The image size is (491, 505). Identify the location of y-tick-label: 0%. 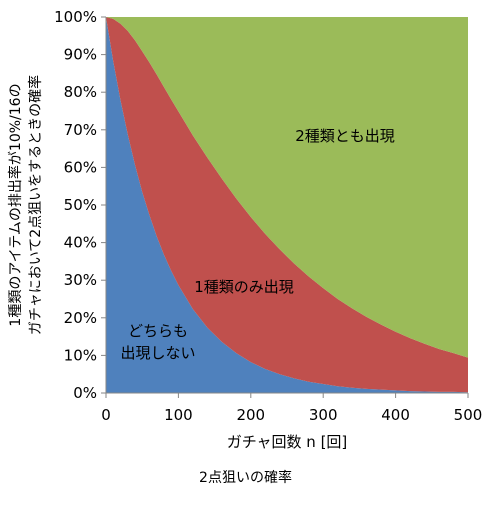
(85, 393).